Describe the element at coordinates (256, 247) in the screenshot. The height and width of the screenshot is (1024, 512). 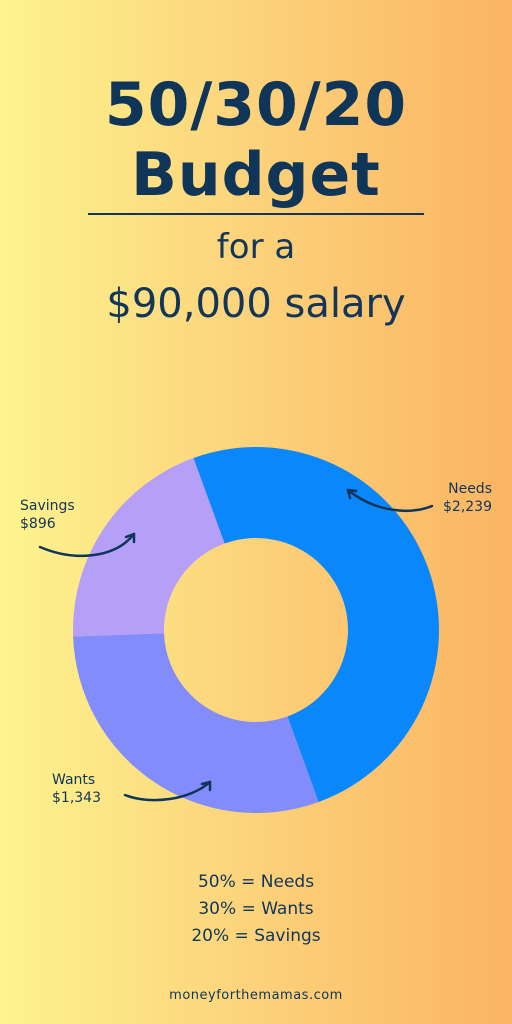
I see `subtitle-line-1: for a` at that location.